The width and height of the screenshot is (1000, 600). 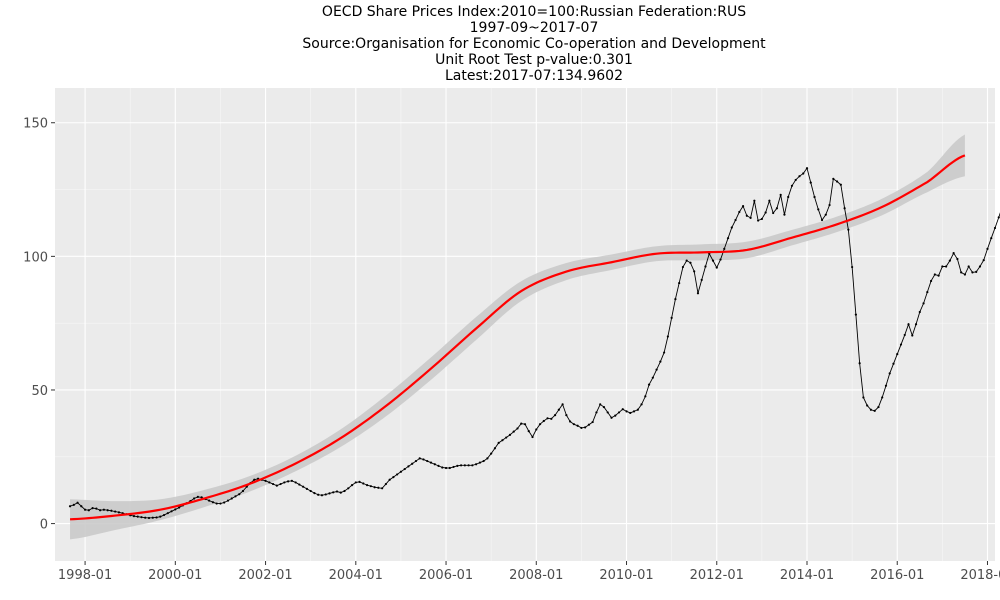 I want to click on chart-unit-root-test: Unit Root Test p-value:0.301, so click(x=534, y=60).